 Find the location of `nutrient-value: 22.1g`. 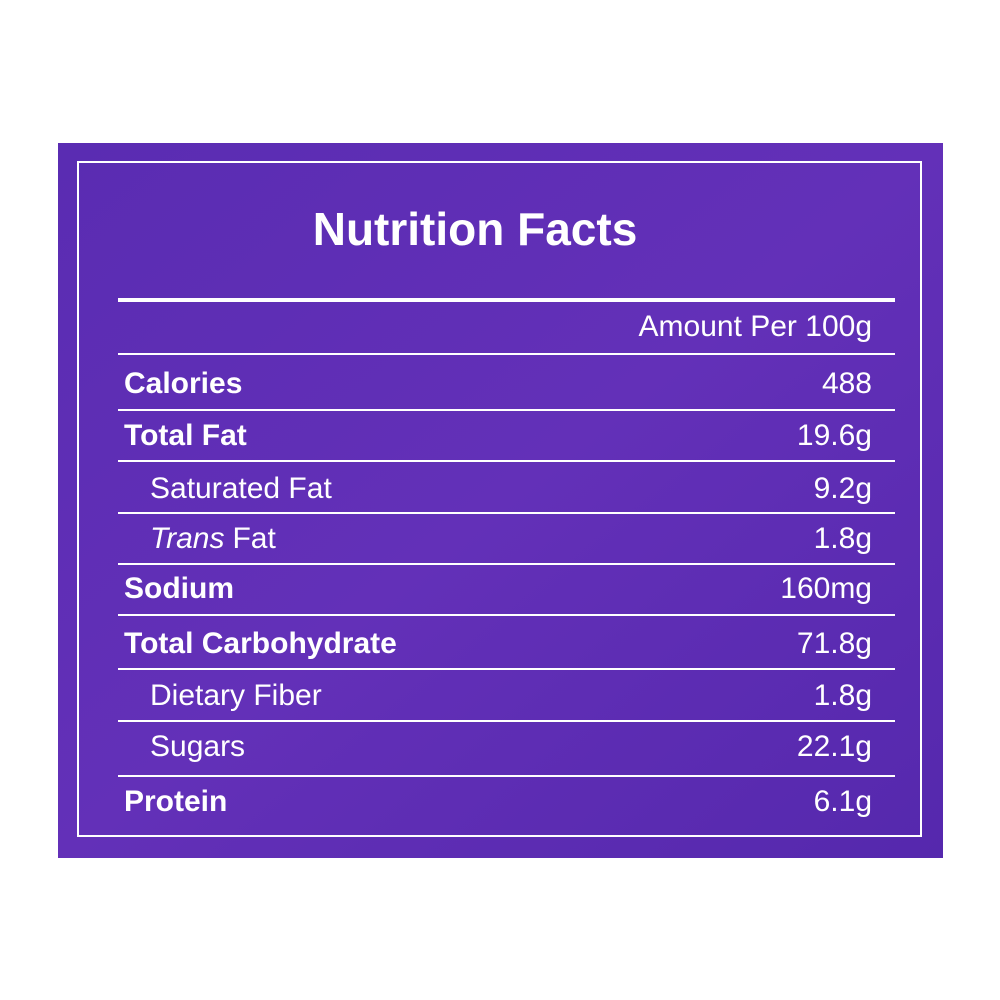

nutrient-value: 22.1g is located at coordinates (834, 746).